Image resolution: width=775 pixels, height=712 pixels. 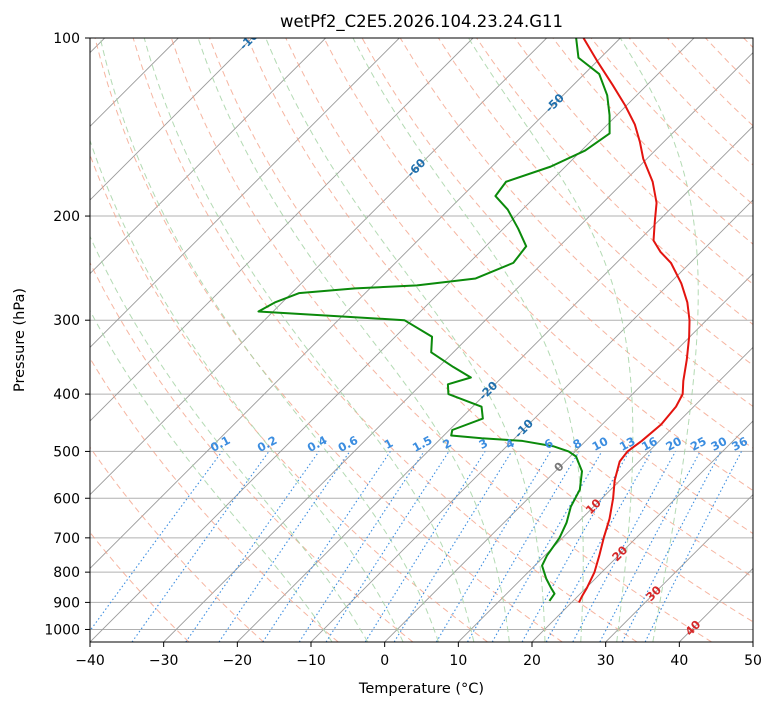 What do you see at coordinates (673, 444) in the screenshot?
I see `mixing-ratio-label: 20` at bounding box center [673, 444].